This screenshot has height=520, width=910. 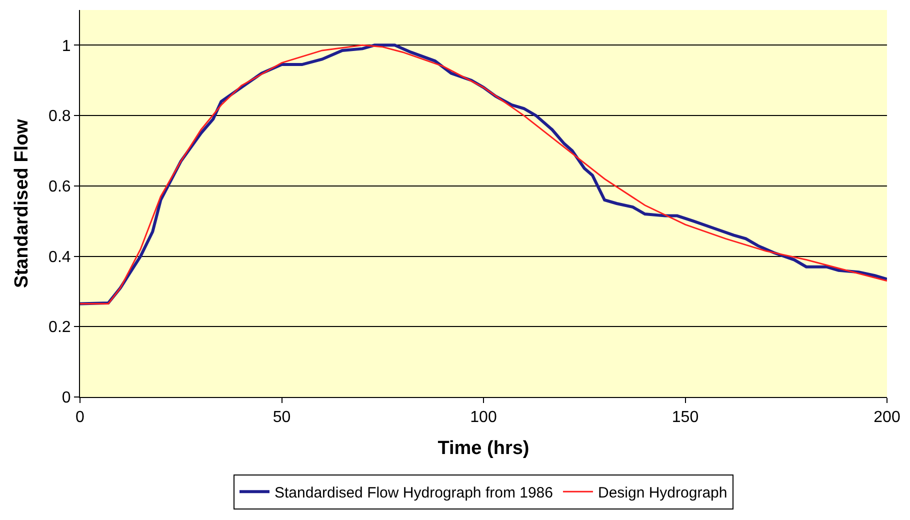 What do you see at coordinates (413, 493) in the screenshot?
I see `legend-label: Standardised Flow Hydrograph from 1986` at bounding box center [413, 493].